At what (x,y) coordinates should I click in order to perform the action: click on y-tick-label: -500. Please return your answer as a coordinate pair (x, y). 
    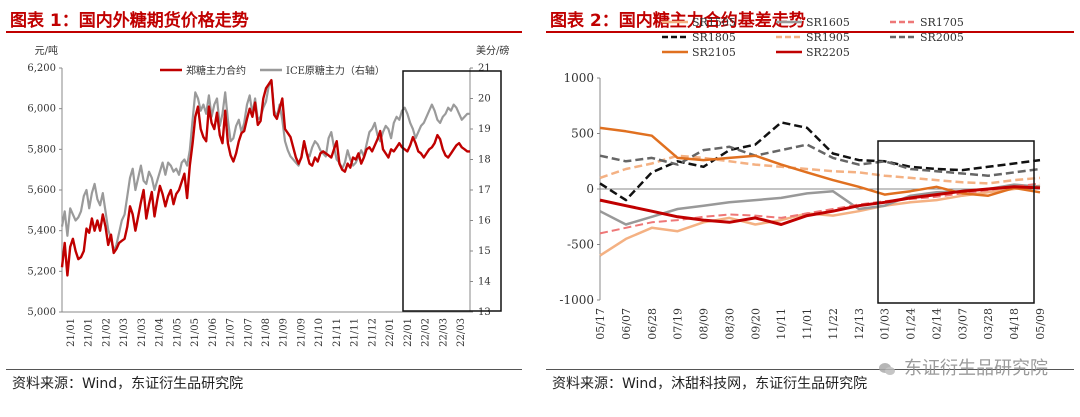
    Looking at the image, I should click on (580, 245).